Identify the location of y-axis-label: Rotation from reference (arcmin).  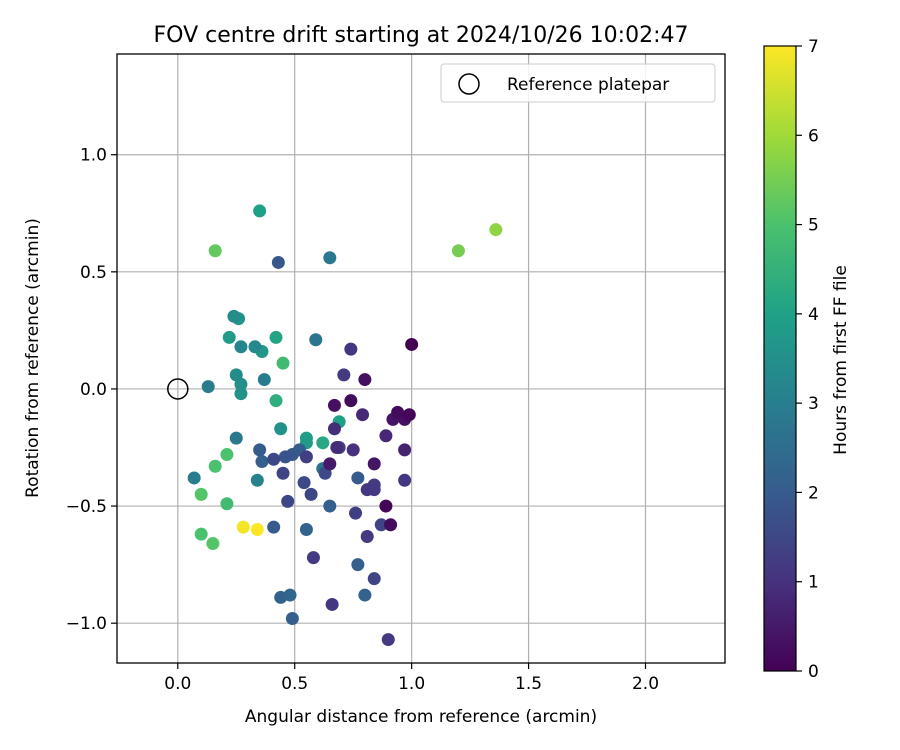
(33, 358).